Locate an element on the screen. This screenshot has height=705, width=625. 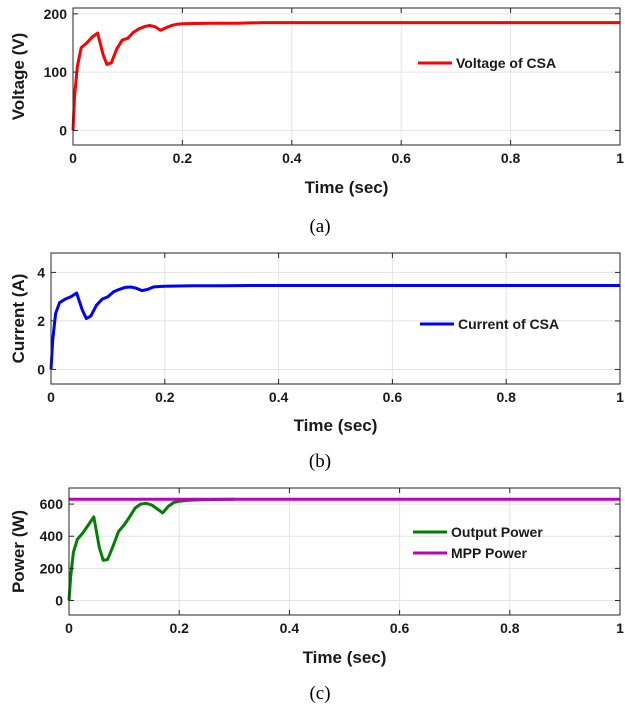
panel-caption: (c) is located at coordinates (319, 693).